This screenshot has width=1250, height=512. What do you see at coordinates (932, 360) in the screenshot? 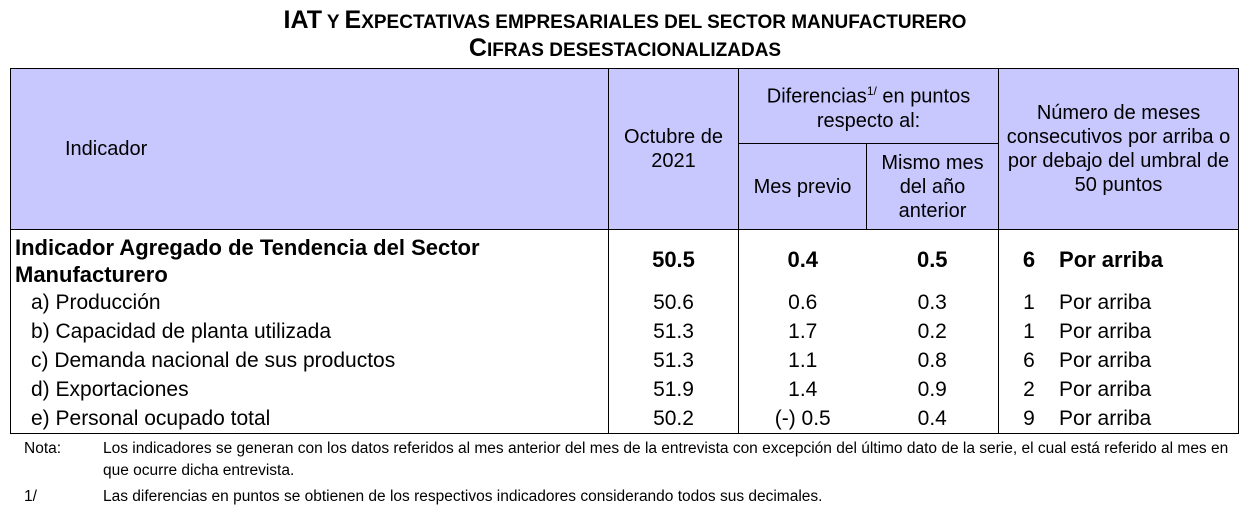
I see `row-same: 0.8` at bounding box center [932, 360].